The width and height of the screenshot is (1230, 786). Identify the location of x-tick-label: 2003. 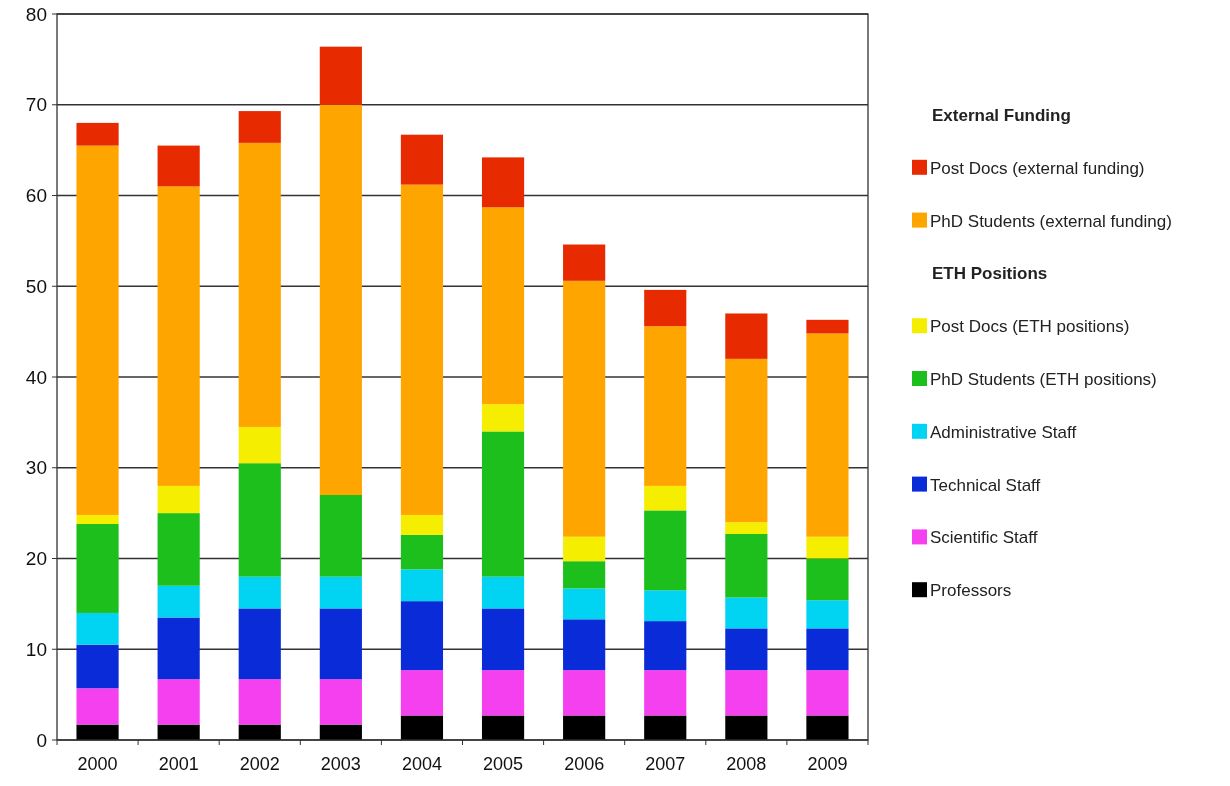
(340, 764).